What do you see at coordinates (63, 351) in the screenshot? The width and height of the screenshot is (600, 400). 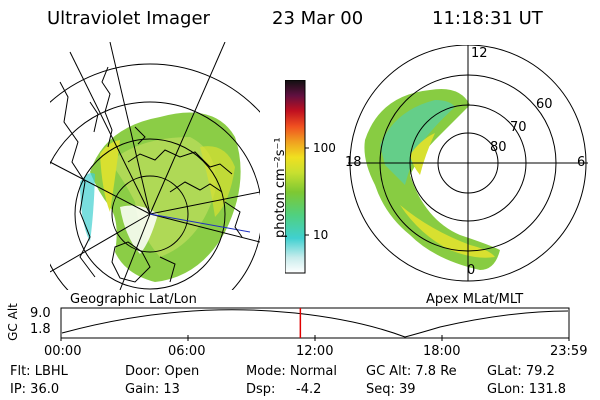 I see `timeline-xtick-0000: 00:00` at bounding box center [63, 351].